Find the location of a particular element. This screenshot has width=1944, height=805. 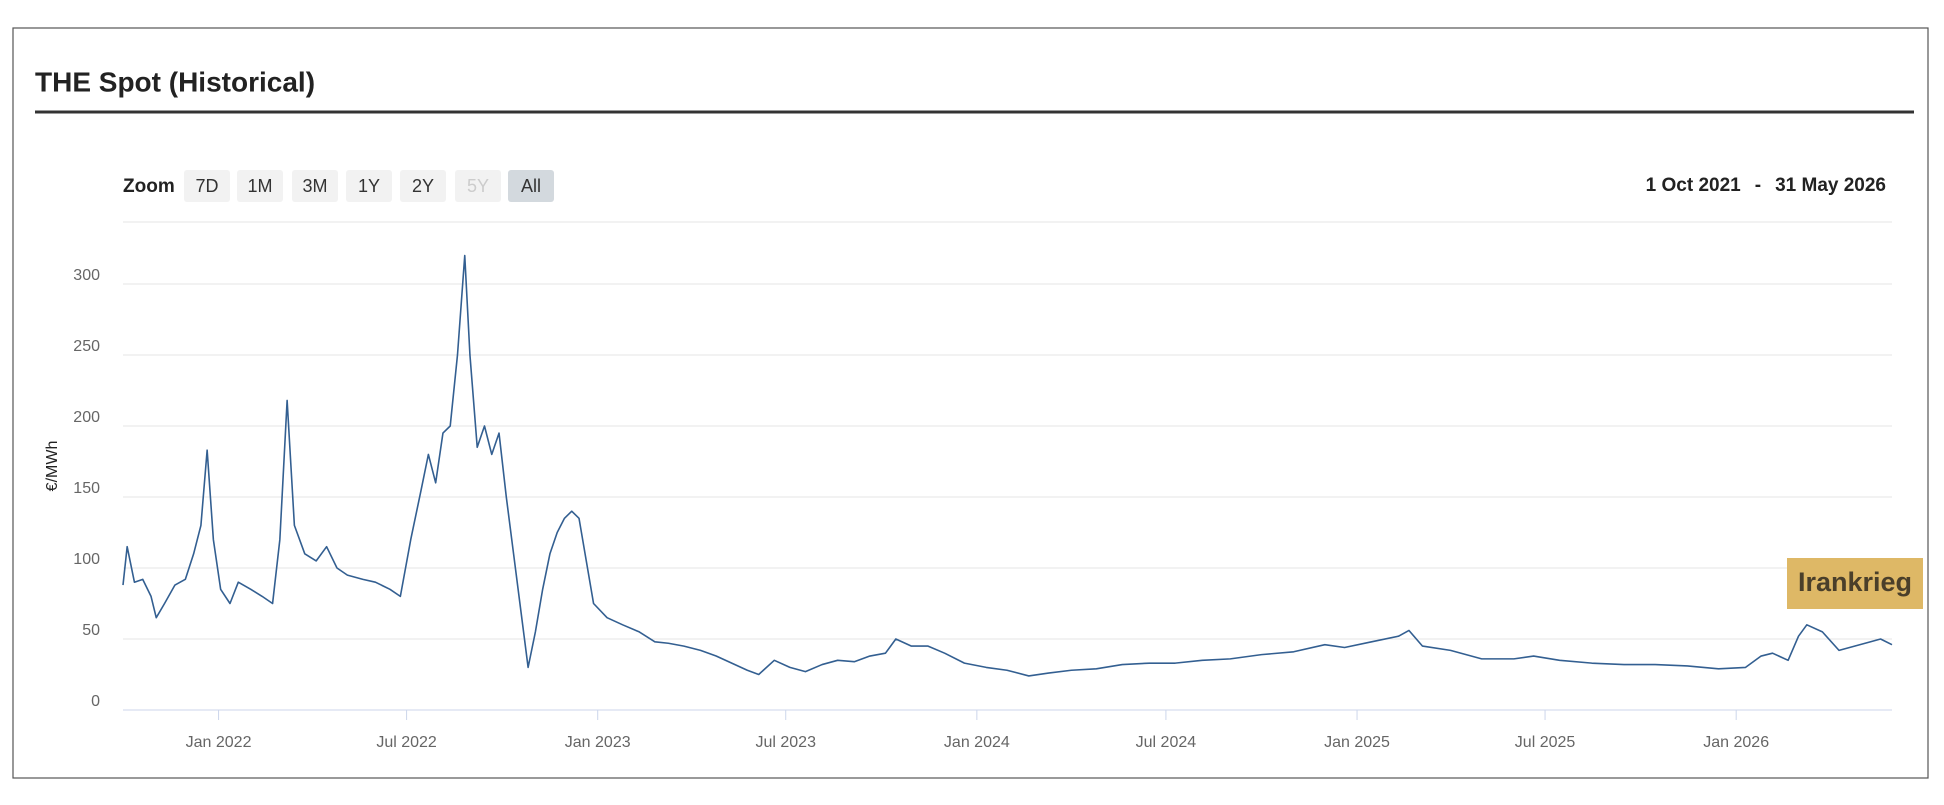

x-tick-label: Jul 2025 is located at coordinates (1545, 742).